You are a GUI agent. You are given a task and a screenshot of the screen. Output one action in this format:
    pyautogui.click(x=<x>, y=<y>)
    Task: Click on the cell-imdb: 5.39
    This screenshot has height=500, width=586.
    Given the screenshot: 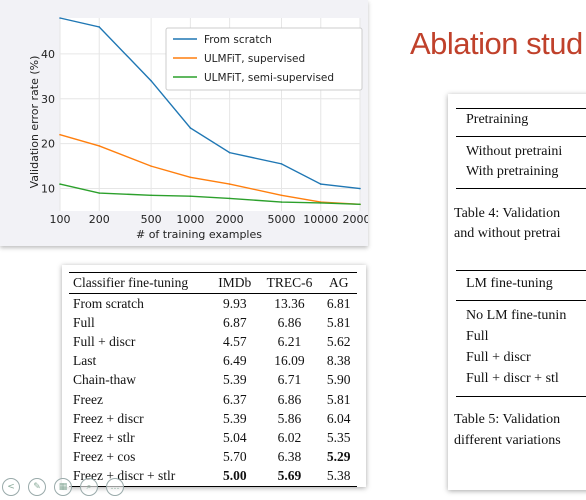 What is the action you would take?
    pyautogui.click(x=234, y=418)
    